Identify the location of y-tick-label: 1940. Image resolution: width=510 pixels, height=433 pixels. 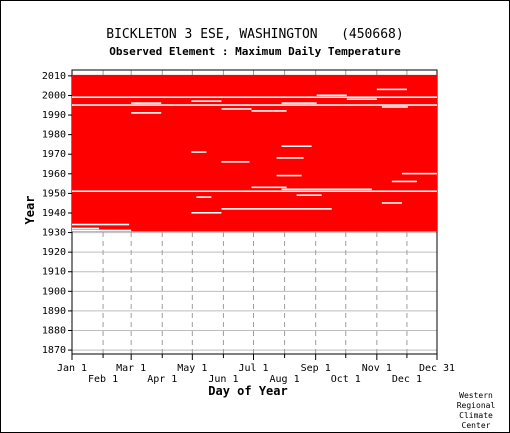
(54, 213).